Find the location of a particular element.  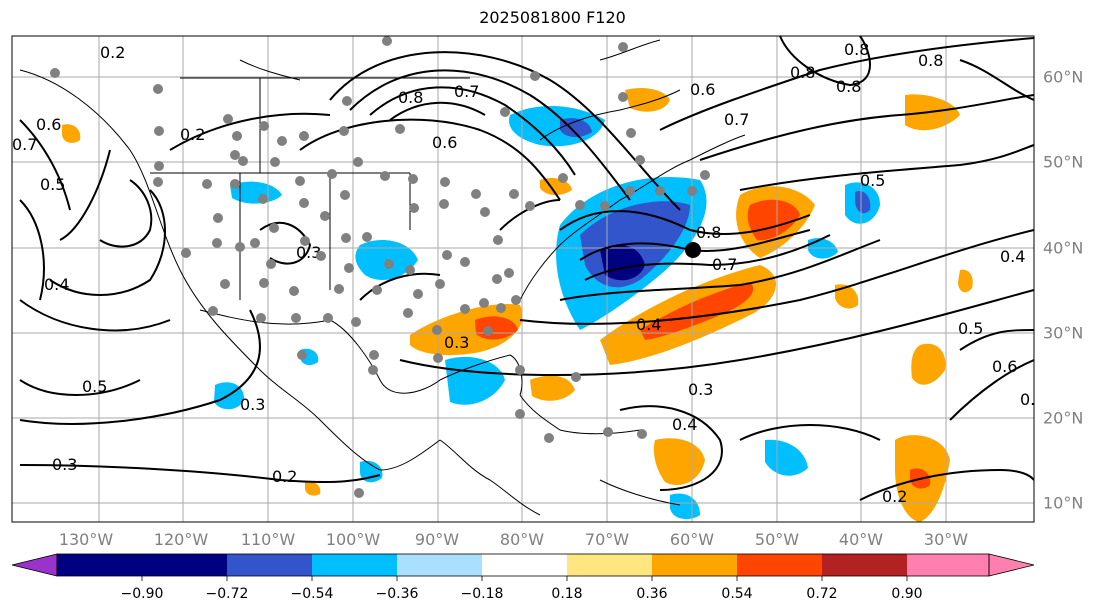

lat-label: 10°N is located at coordinates (1063, 503).